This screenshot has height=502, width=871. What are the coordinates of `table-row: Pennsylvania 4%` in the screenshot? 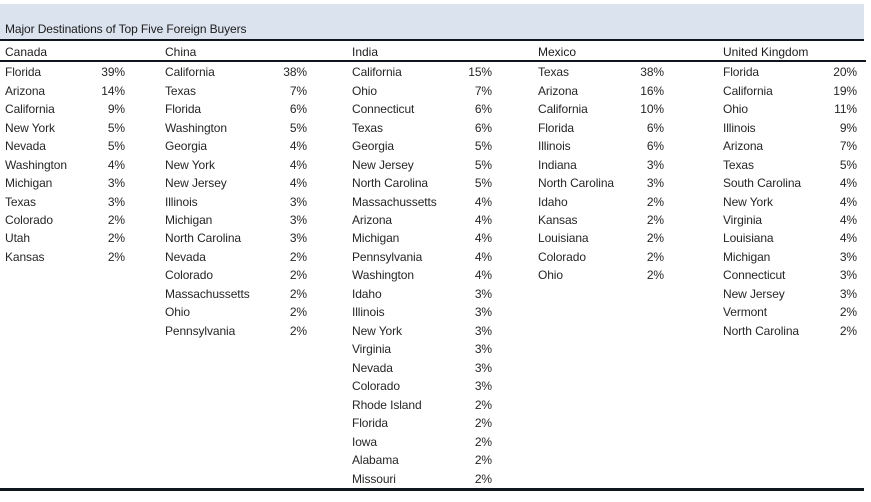 It's located at (422, 257).